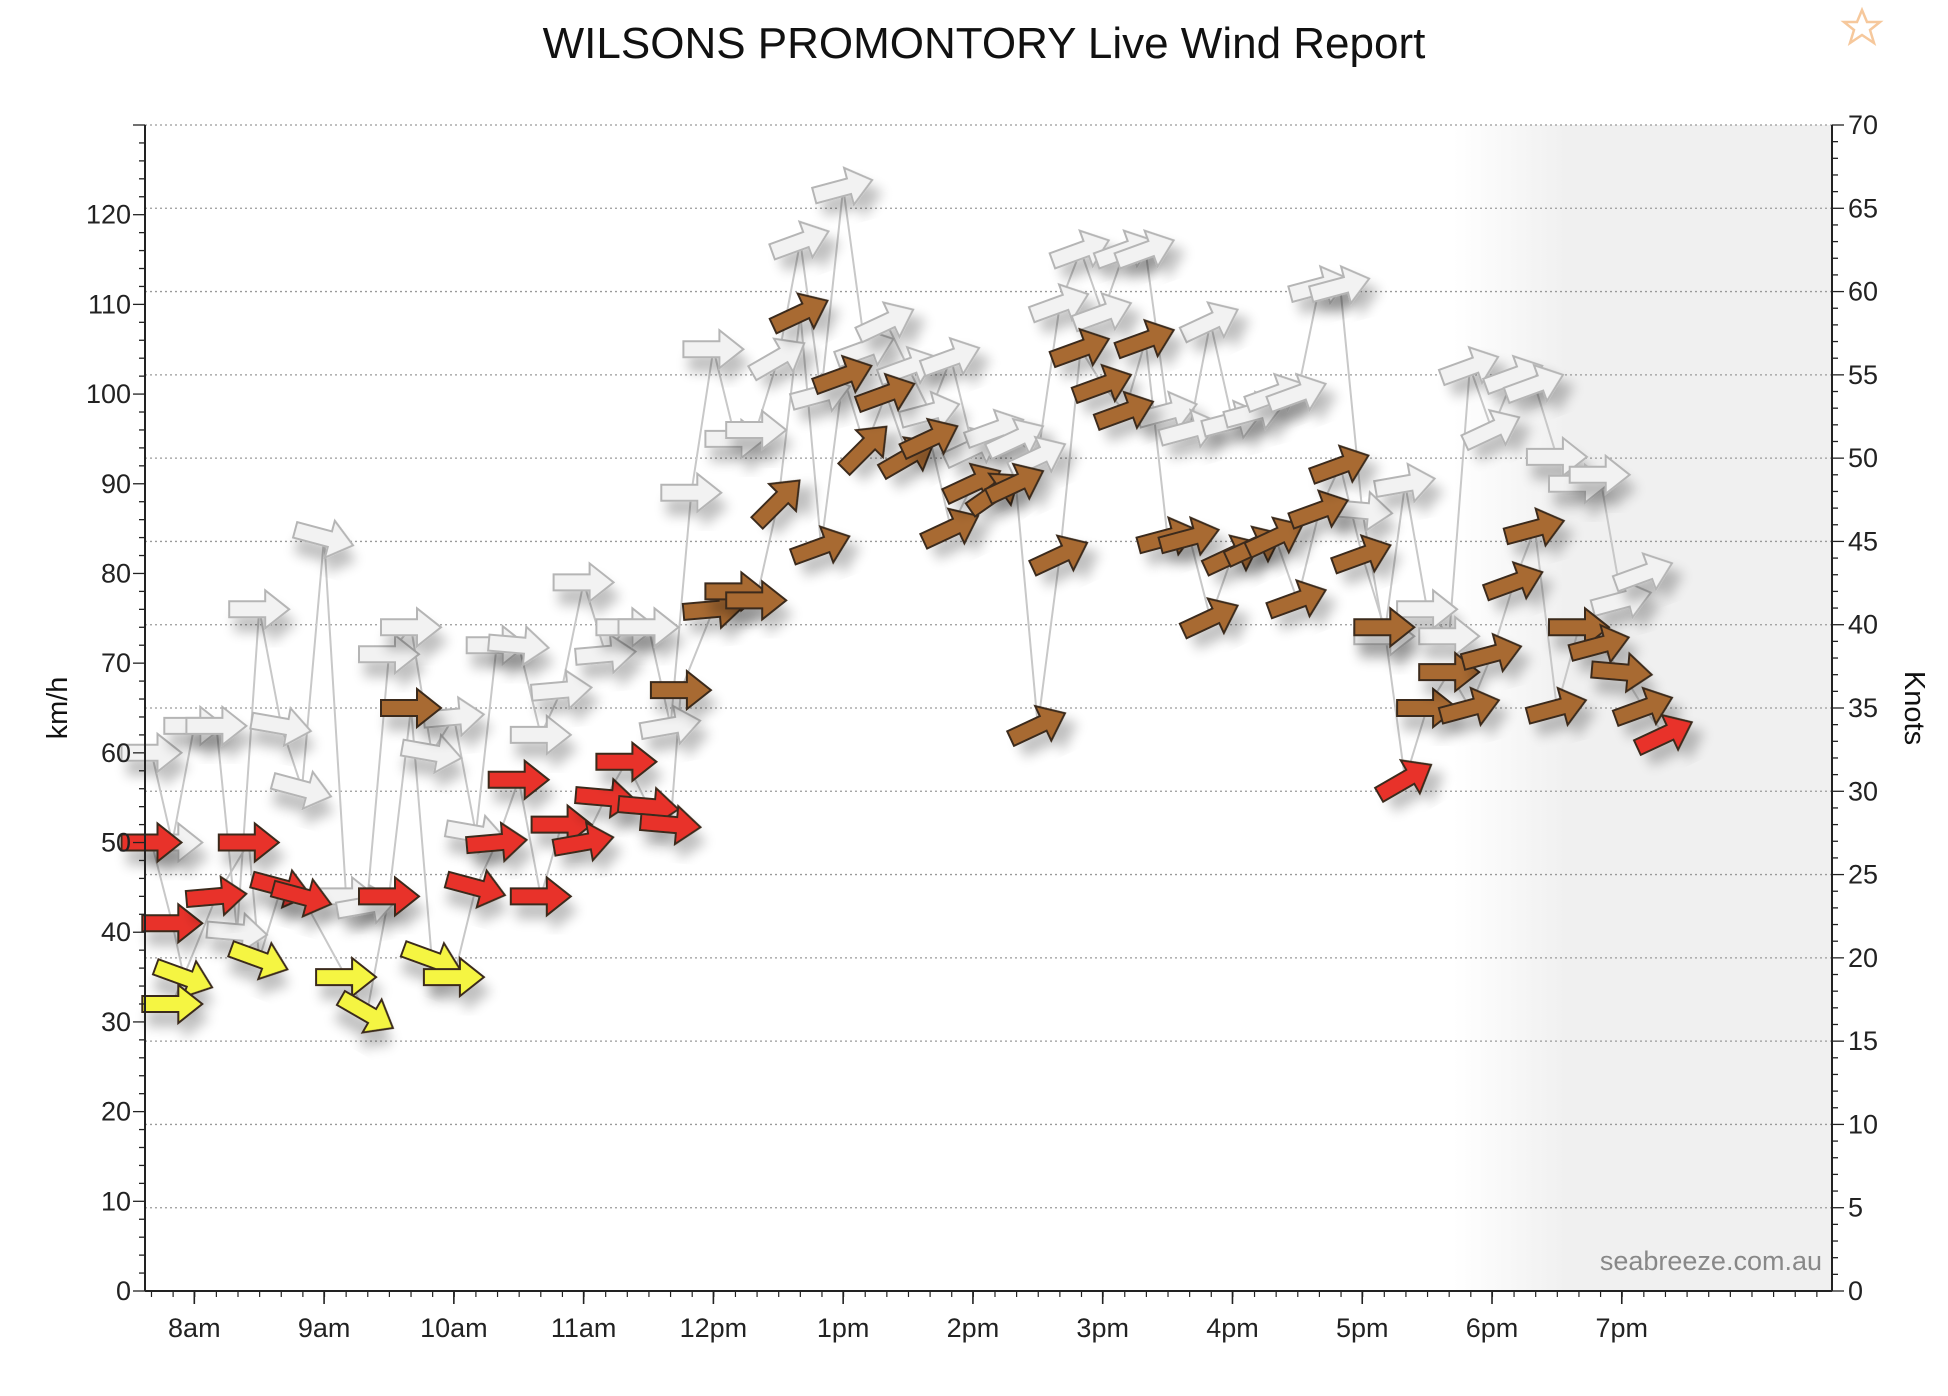 Image resolution: width=1948 pixels, height=1396 pixels. What do you see at coordinates (116, 843) in the screenshot?
I see `y-tick-label: 50` at bounding box center [116, 843].